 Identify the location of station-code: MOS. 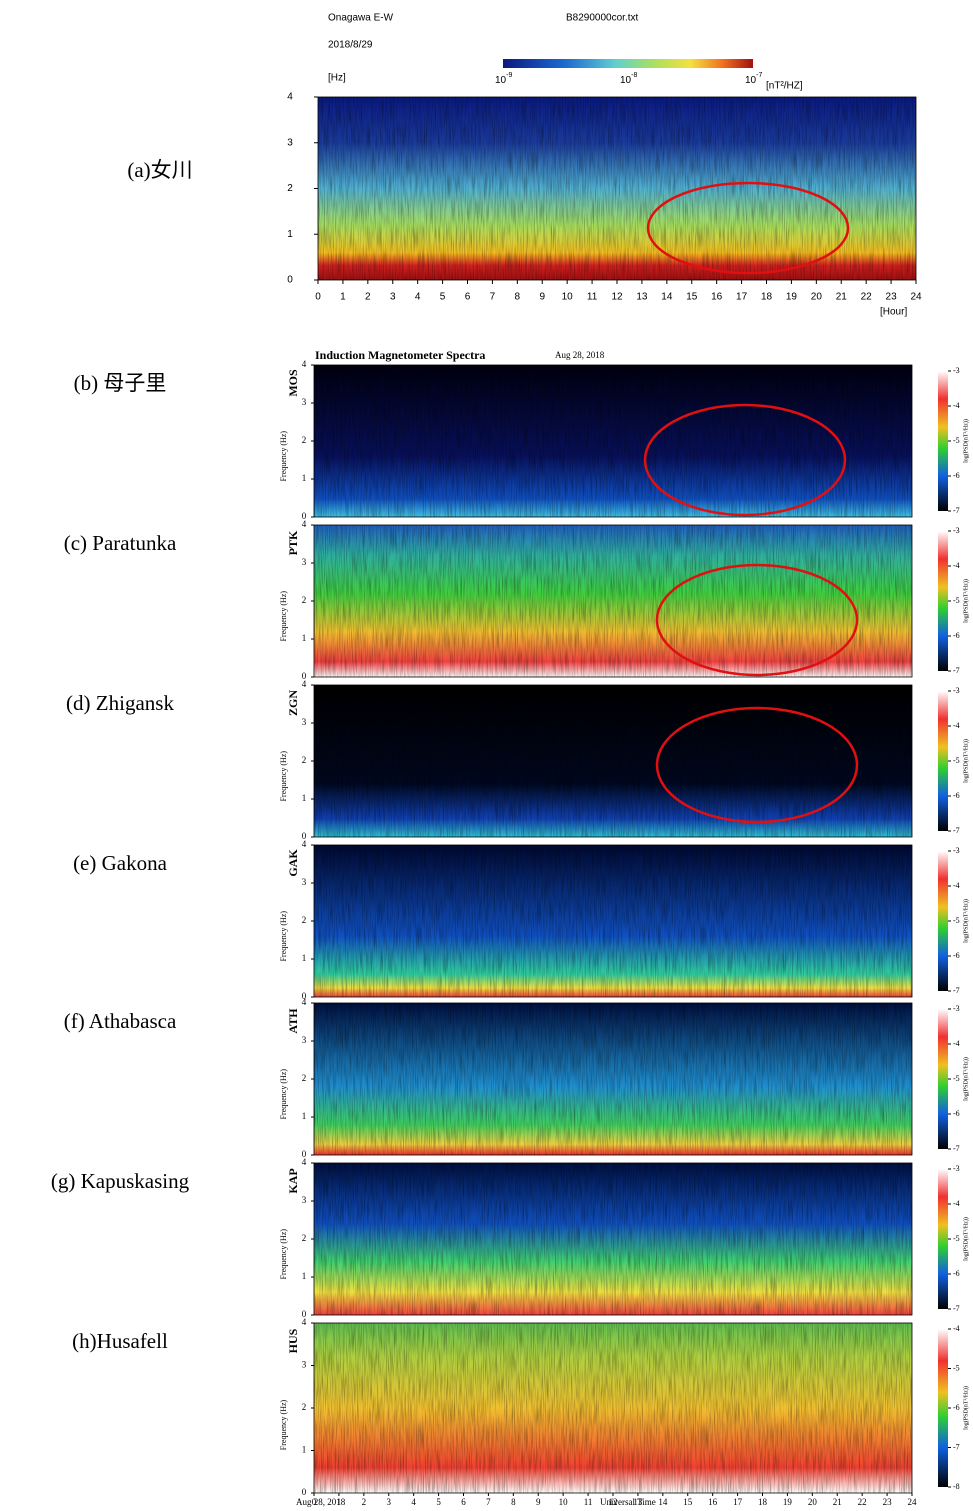
(293, 383).